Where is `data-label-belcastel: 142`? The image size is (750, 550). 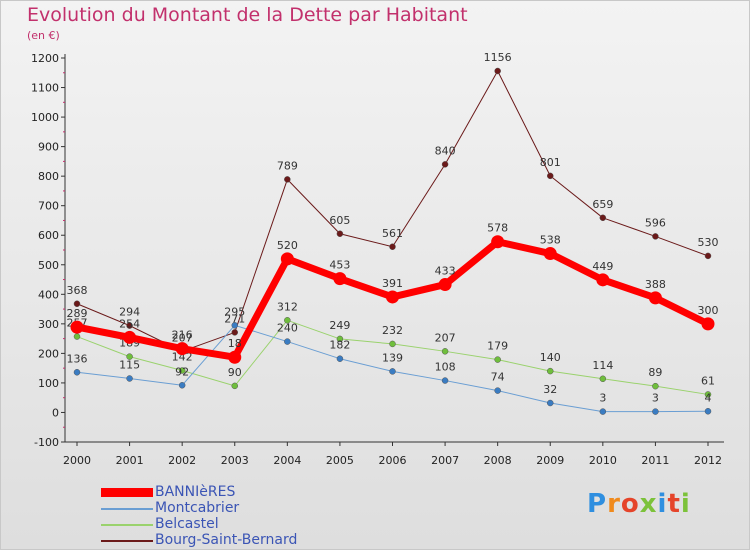 data-label-belcastel: 142 is located at coordinates (182, 357).